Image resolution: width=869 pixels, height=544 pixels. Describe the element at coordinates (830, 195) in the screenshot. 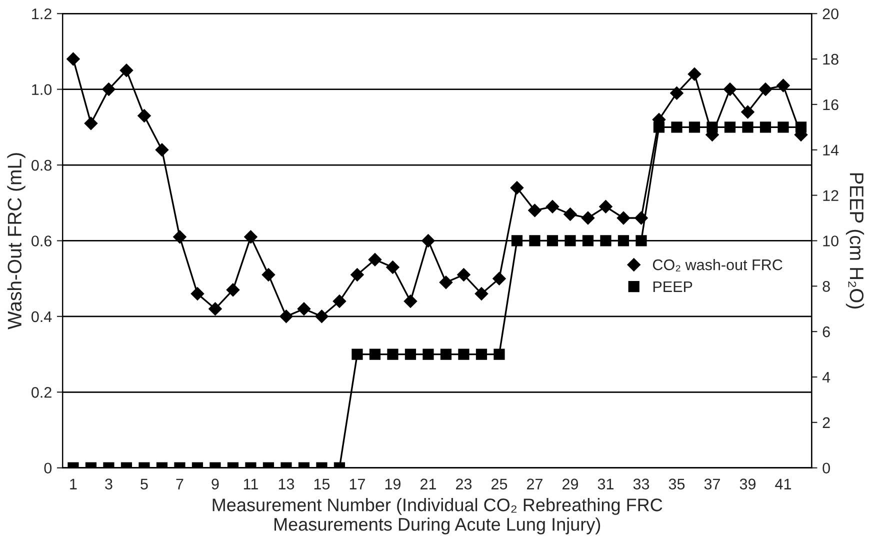

I see `y2-tick-label: 12` at that location.